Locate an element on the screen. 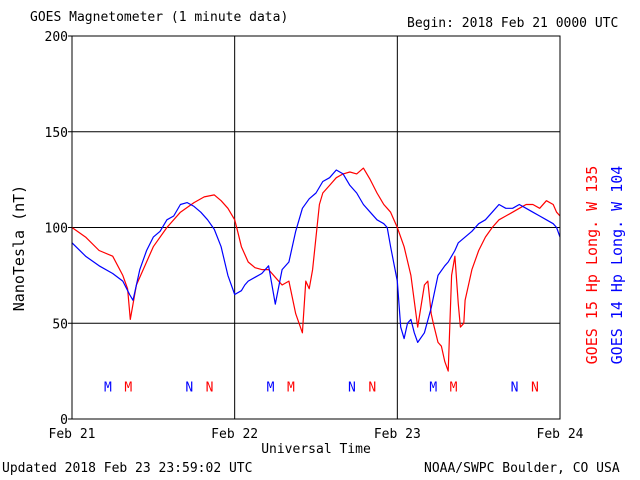  y-tick-label: 0 is located at coordinates (64, 420).